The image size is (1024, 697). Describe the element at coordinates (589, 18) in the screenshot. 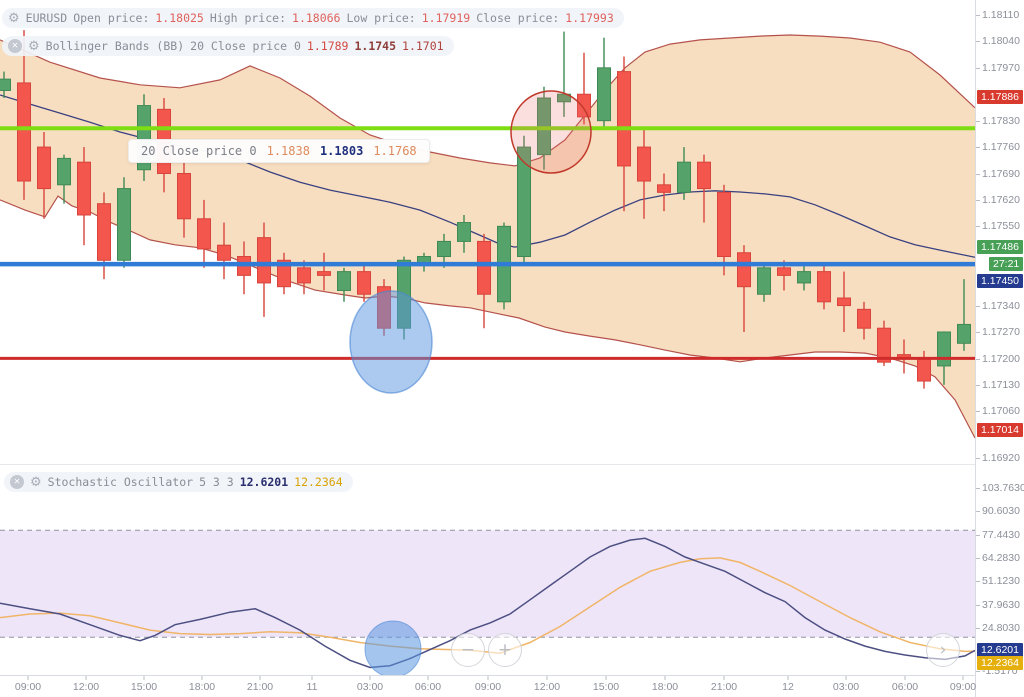

I see `close-value: 1.17993` at that location.